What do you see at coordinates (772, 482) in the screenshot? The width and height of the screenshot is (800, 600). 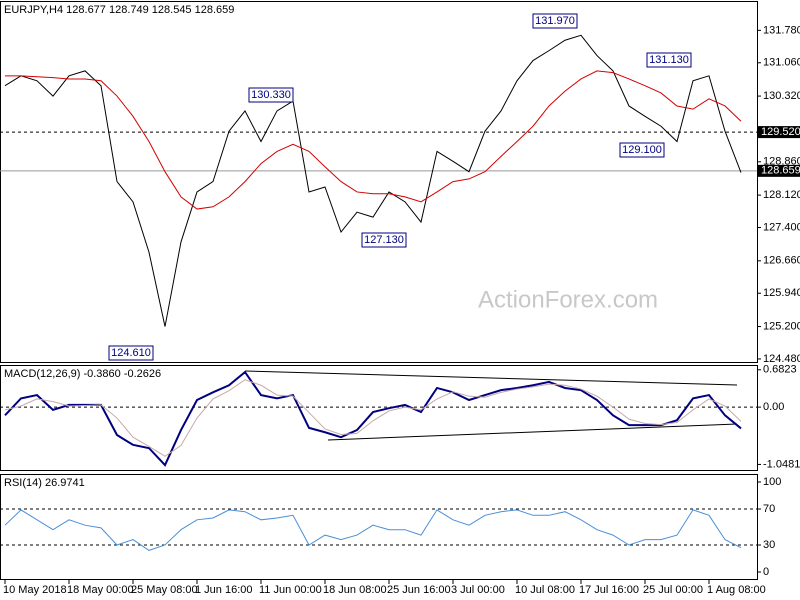 I see `y-tick-label: 100` at bounding box center [772, 482].